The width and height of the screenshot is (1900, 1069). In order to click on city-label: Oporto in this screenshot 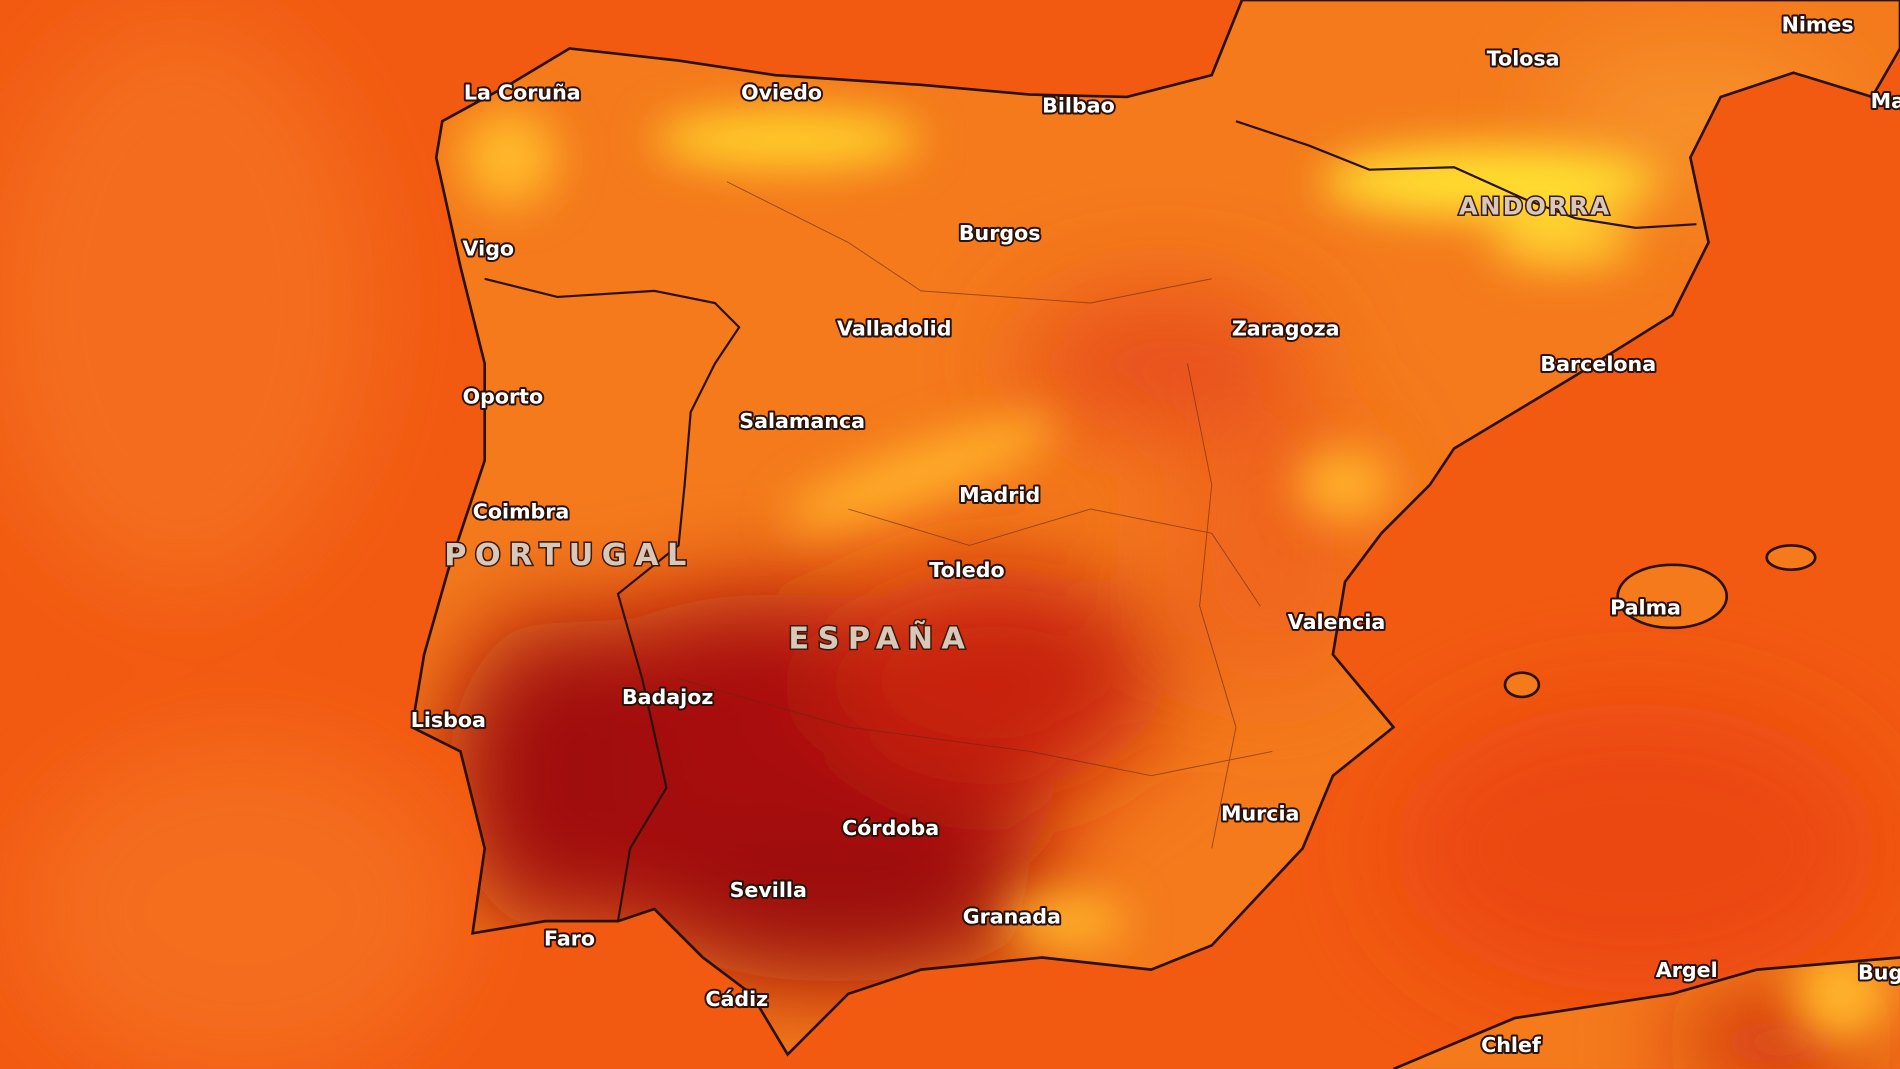, I will do `click(503, 397)`.